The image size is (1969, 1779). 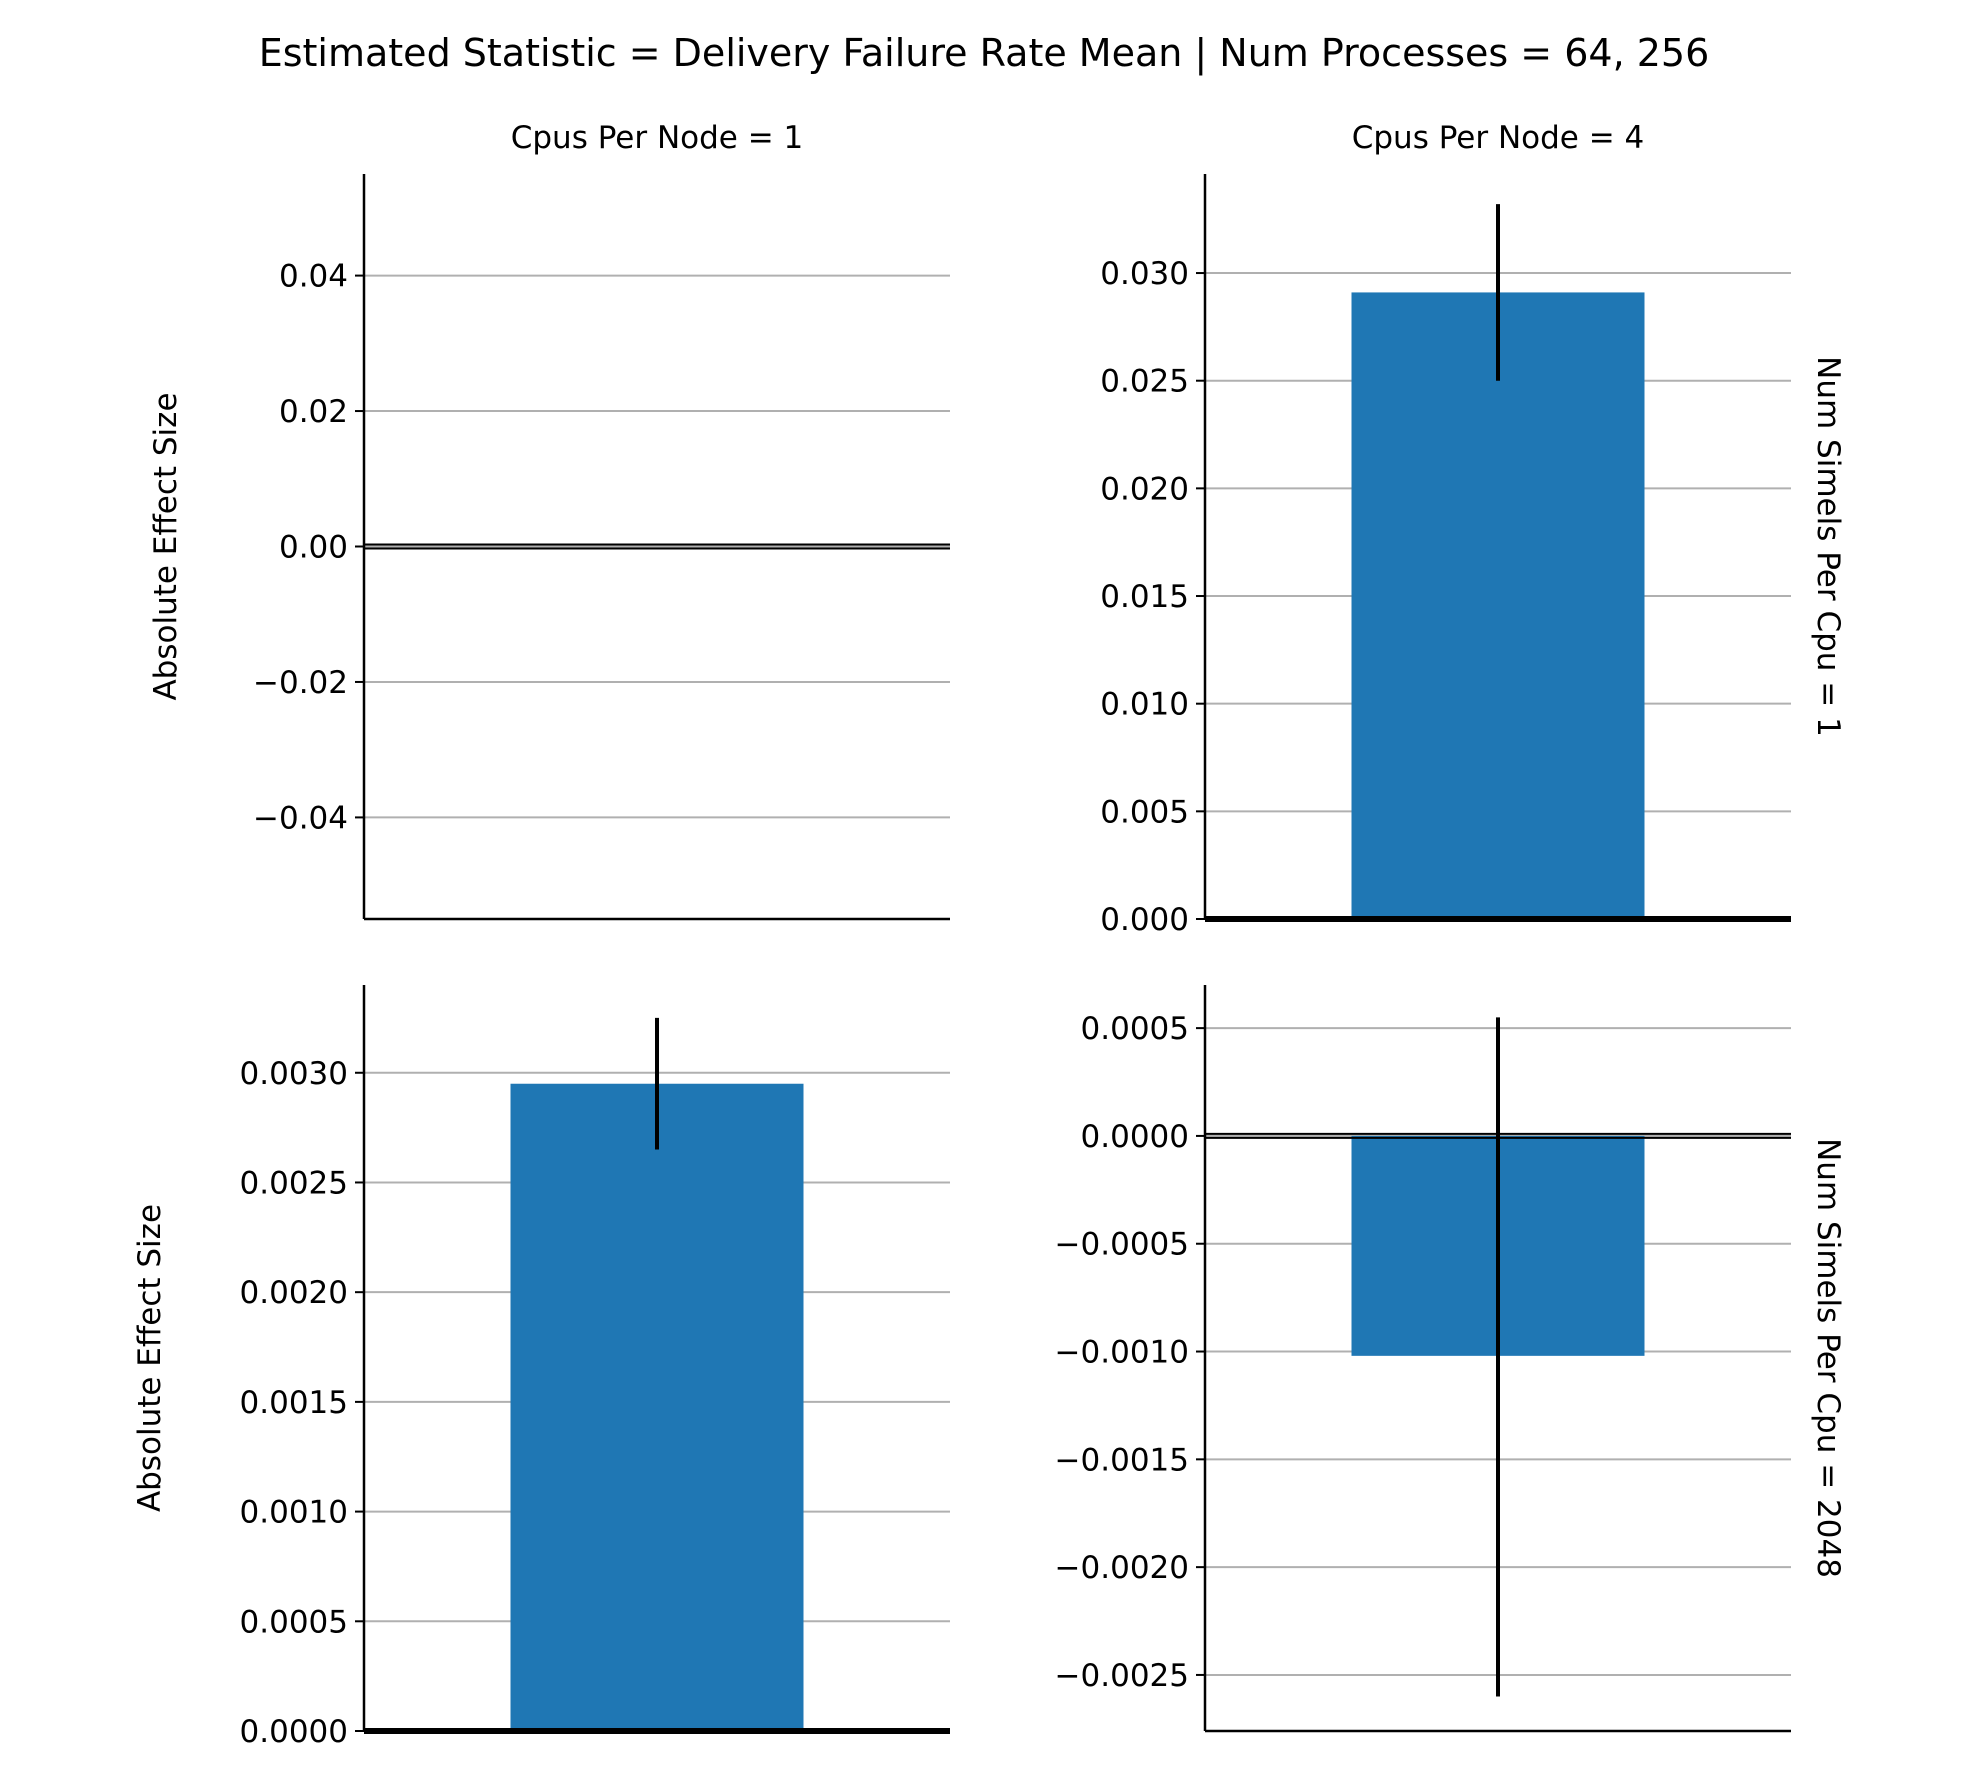 What do you see at coordinates (1828, 1358) in the screenshot?
I see `row-label: Num Simels Per Cpu = 2048` at bounding box center [1828, 1358].